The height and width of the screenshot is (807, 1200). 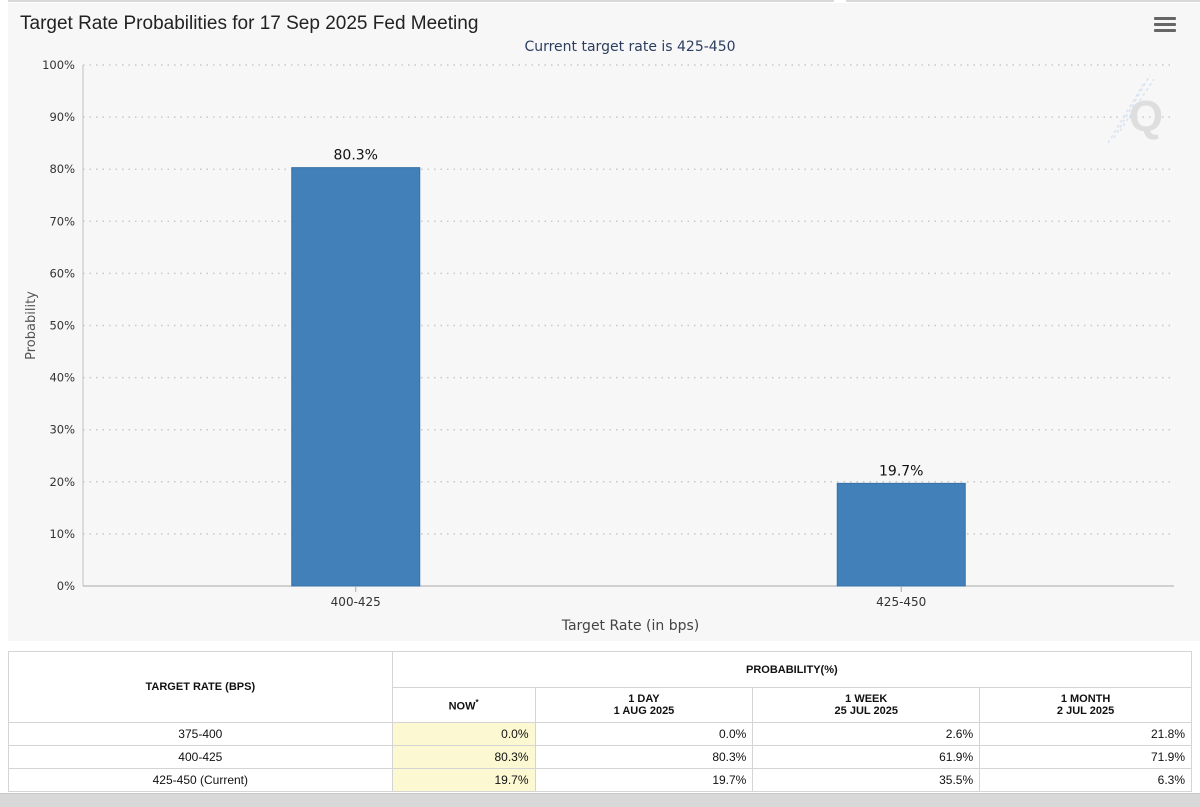 I want to click on cell-1-month: 21.8%, so click(x=1085, y=734).